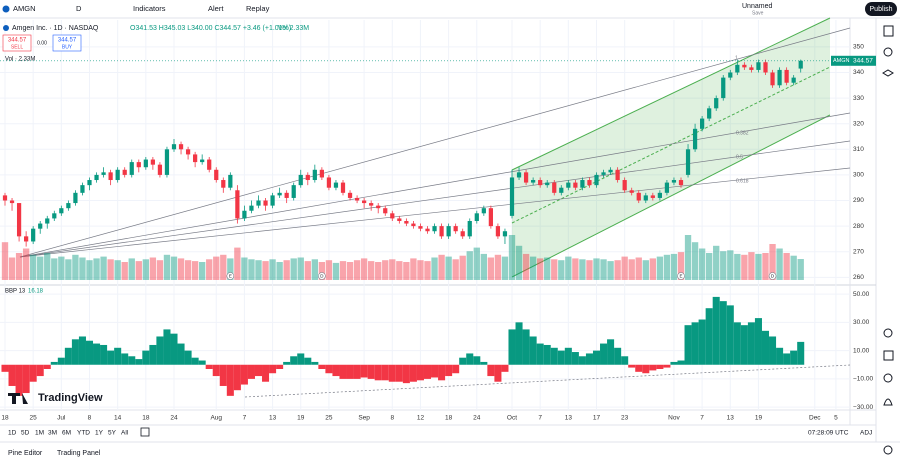  What do you see at coordinates (79, 453) in the screenshot?
I see `panel-tab: Trading Panel` at bounding box center [79, 453].